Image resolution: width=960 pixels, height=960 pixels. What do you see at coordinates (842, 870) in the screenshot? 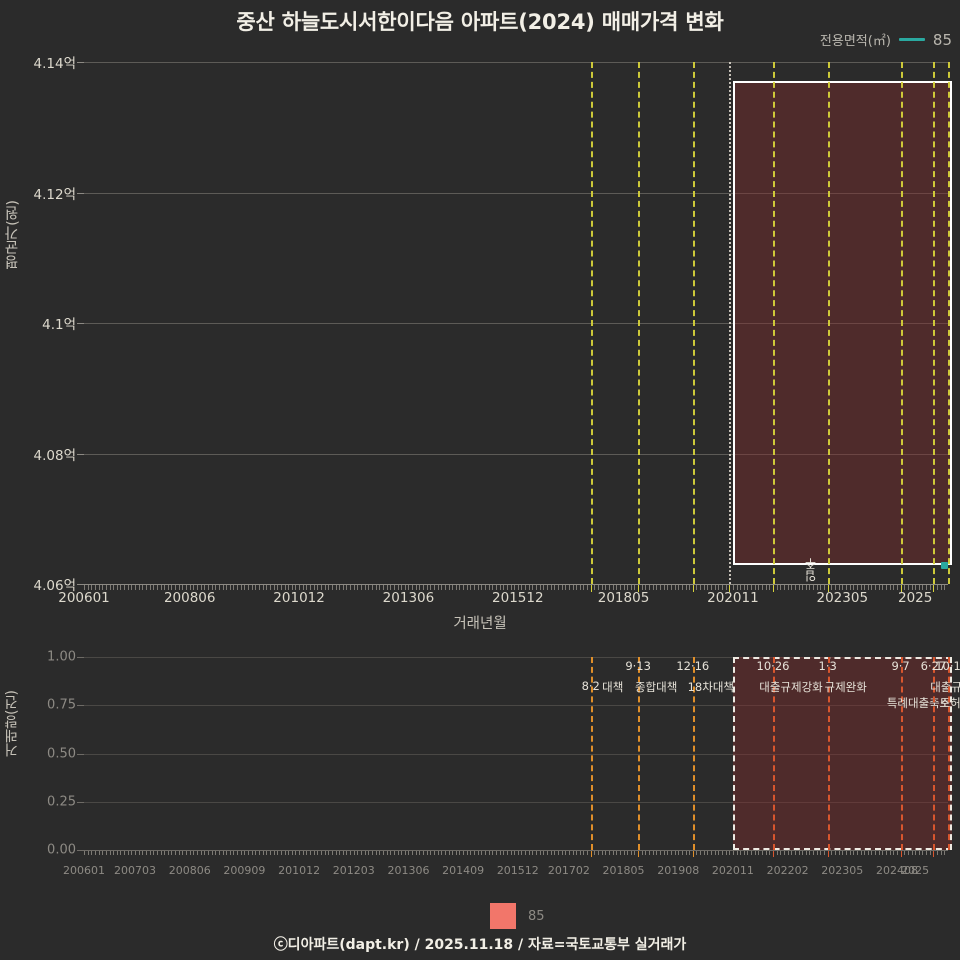
I see `volume-x-tick-label: 202305` at bounding box center [842, 870].